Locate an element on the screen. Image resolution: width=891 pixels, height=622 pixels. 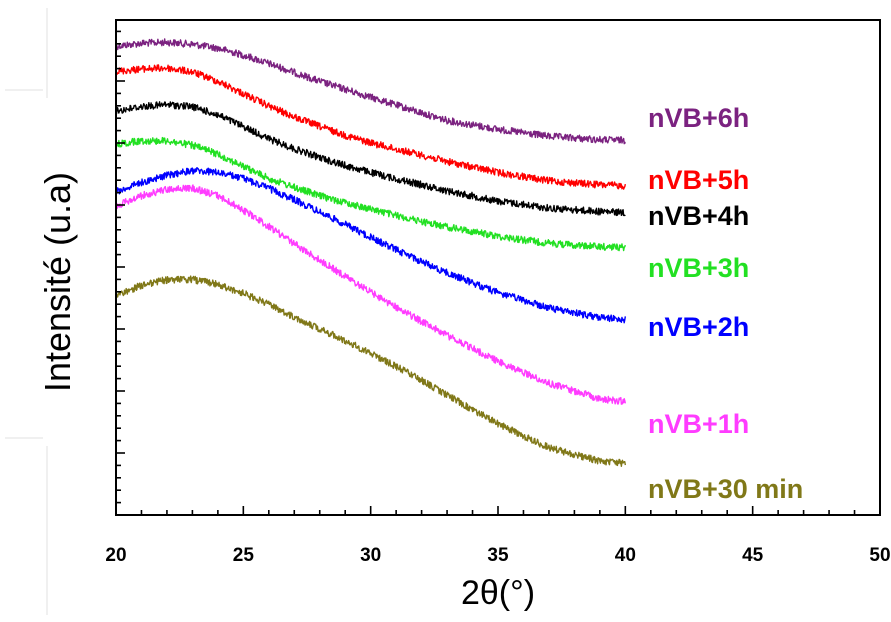
x-tick-label: 30 is located at coordinates (370, 555).